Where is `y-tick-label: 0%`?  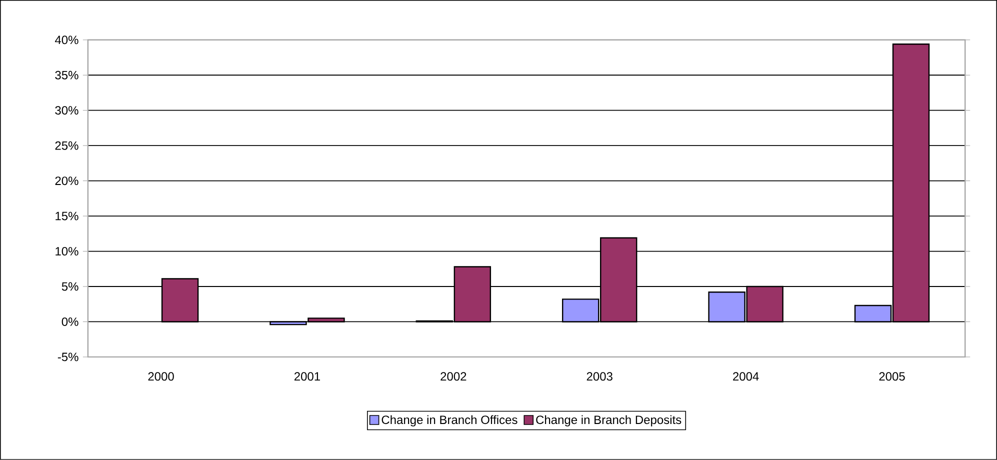 y-tick-label: 0% is located at coordinates (70, 322).